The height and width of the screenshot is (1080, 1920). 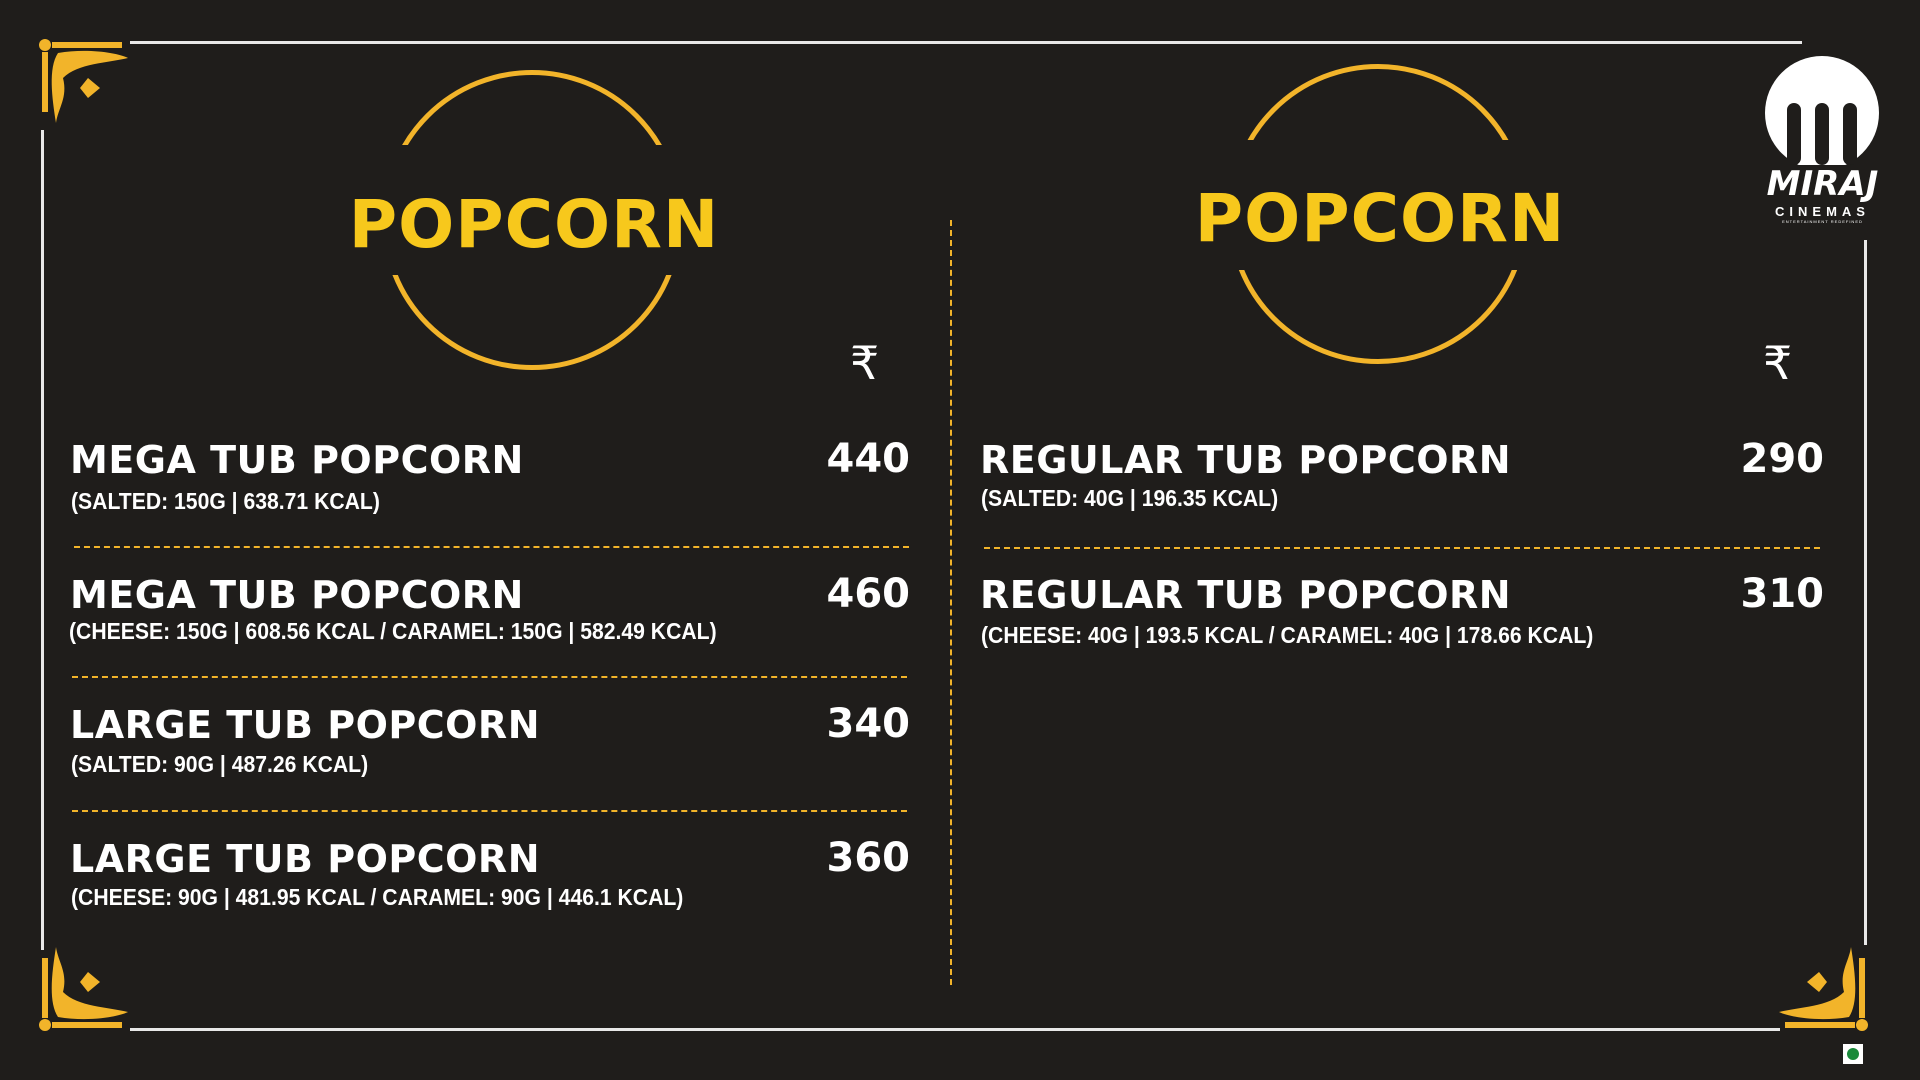 What do you see at coordinates (955, 1029) in the screenshot?
I see `frame-bottom` at bounding box center [955, 1029].